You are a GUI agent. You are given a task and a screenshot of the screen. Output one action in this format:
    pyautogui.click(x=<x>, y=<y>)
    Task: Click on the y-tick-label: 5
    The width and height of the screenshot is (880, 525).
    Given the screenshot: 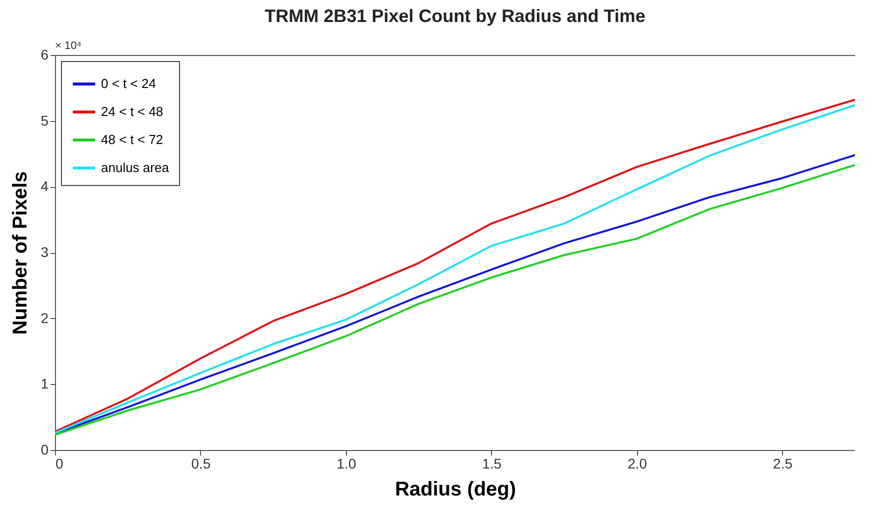 What is the action you would take?
    pyautogui.click(x=44, y=120)
    